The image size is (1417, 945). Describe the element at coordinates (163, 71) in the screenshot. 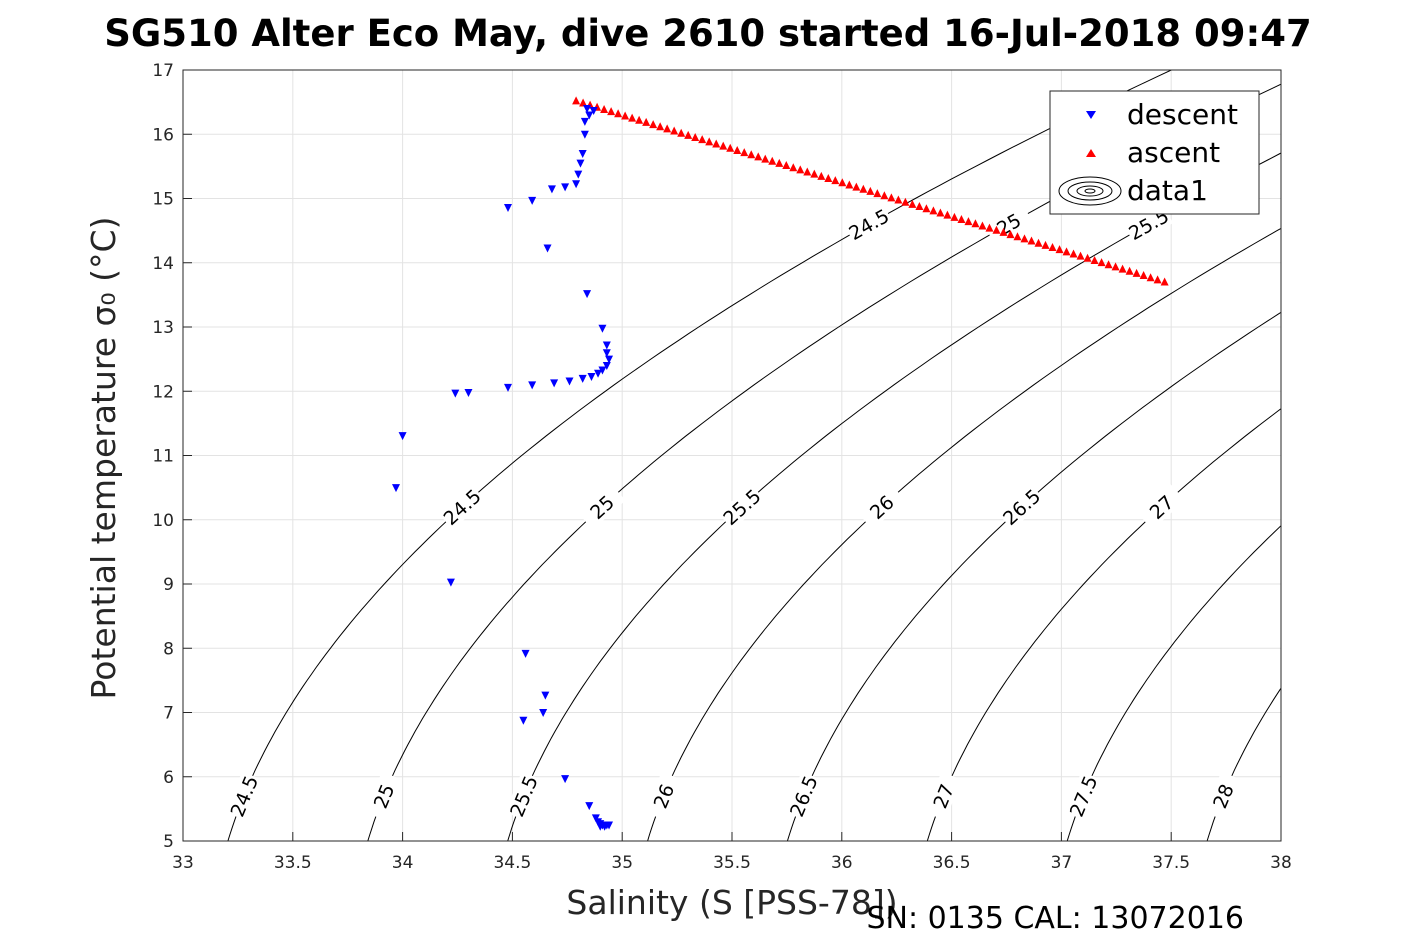

I see `y-tick-label: 17` at that location.